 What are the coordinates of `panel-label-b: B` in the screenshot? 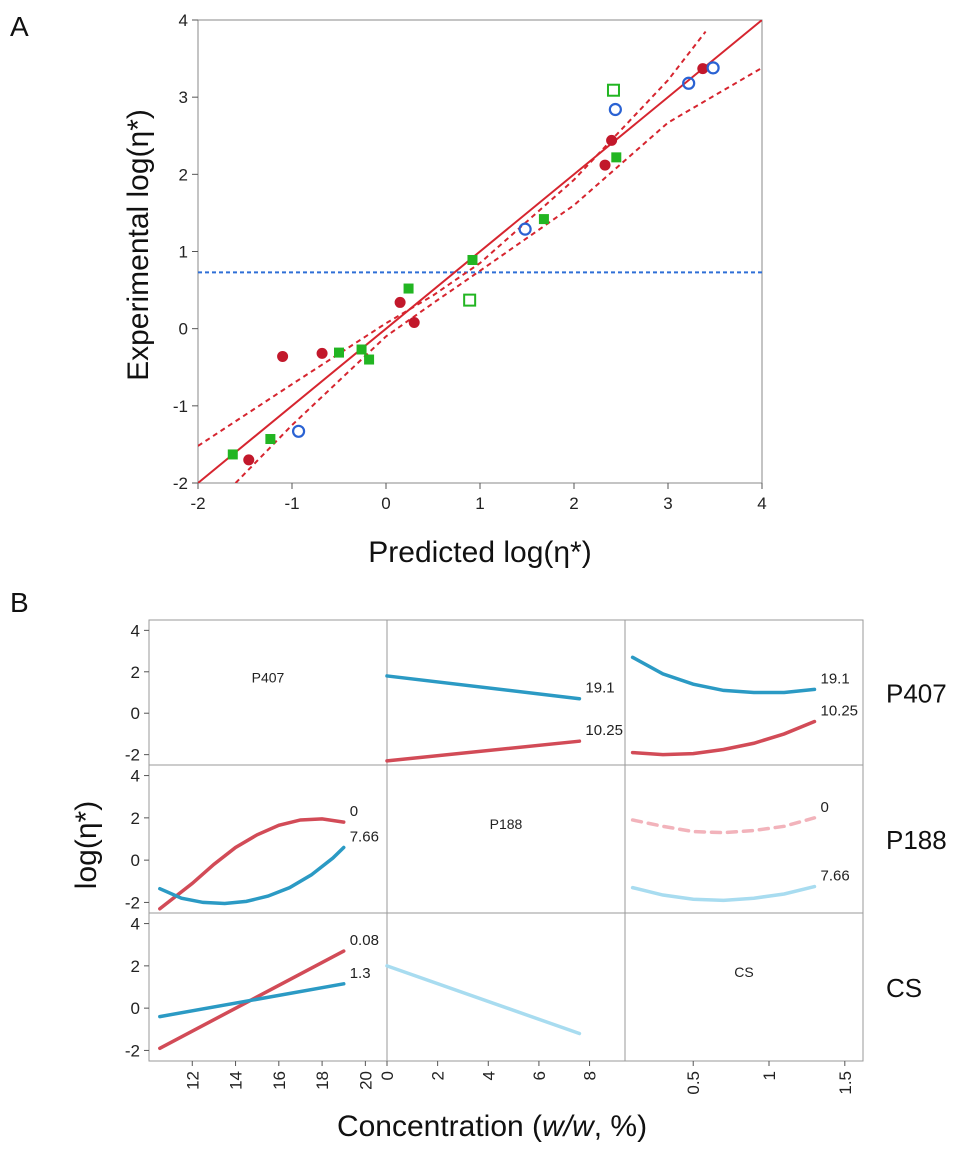 It's located at (19, 602).